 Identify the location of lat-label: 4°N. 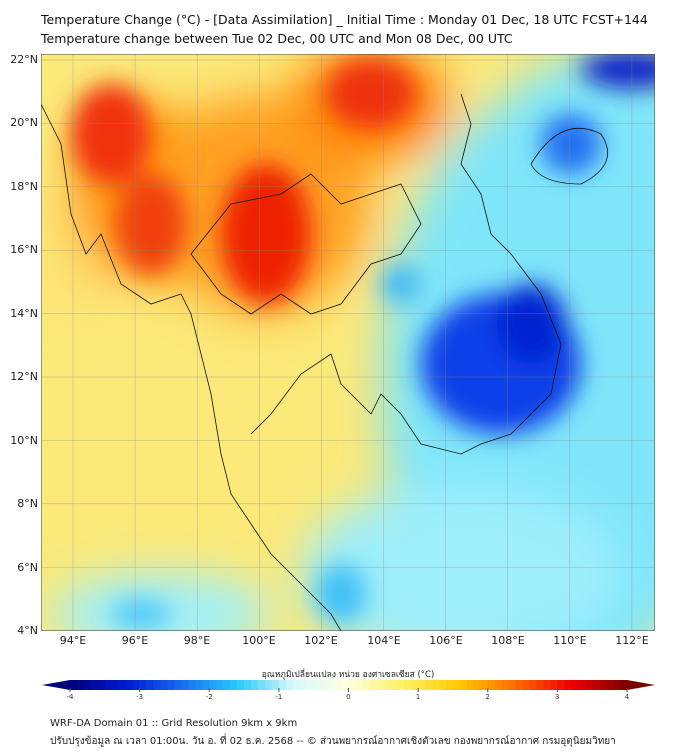
(27, 630).